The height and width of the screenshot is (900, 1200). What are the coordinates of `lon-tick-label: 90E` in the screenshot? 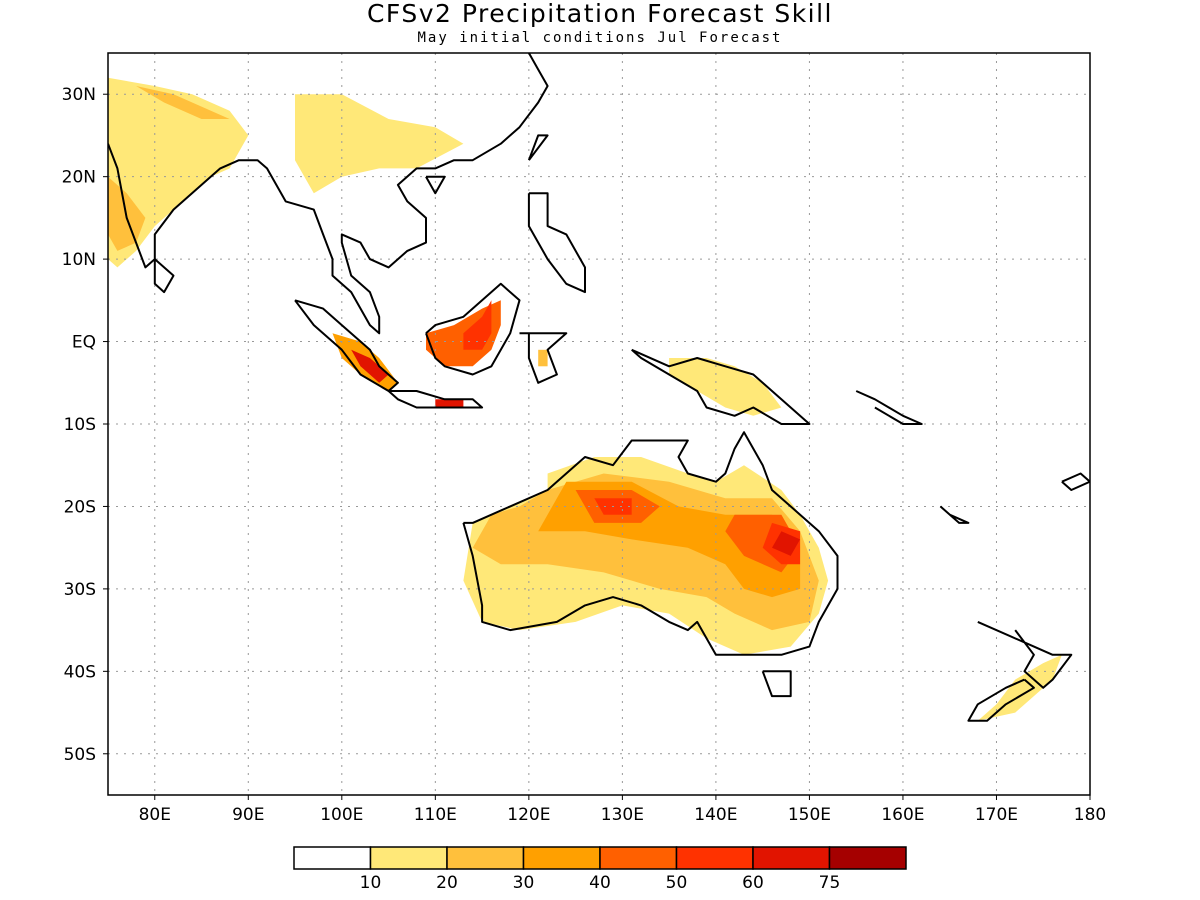 It's located at (248, 815).